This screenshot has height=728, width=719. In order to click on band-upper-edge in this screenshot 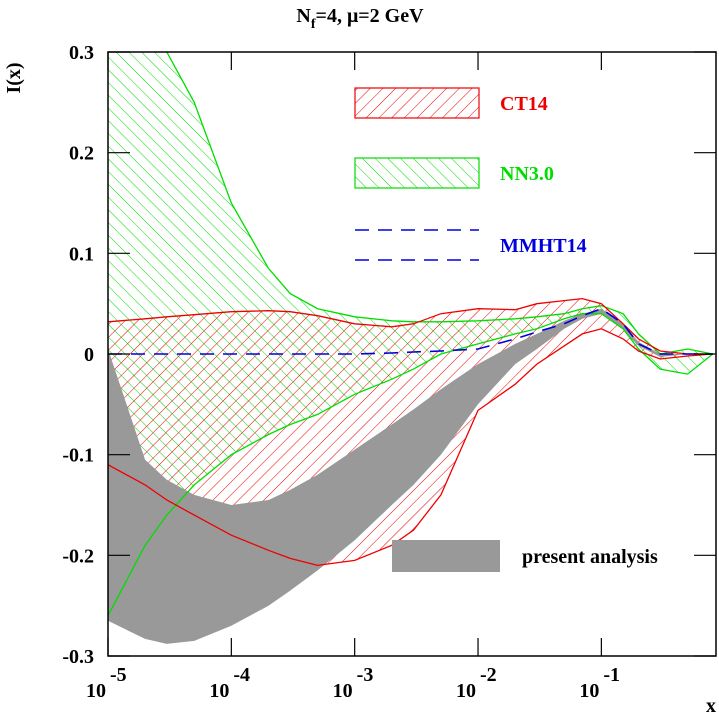, I will do `click(410, 326)`.